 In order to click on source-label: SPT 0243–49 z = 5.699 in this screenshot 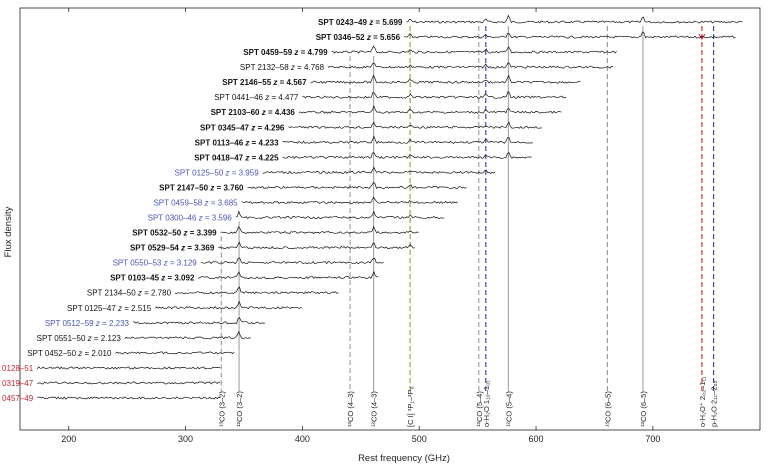, I will do `click(360, 22)`.